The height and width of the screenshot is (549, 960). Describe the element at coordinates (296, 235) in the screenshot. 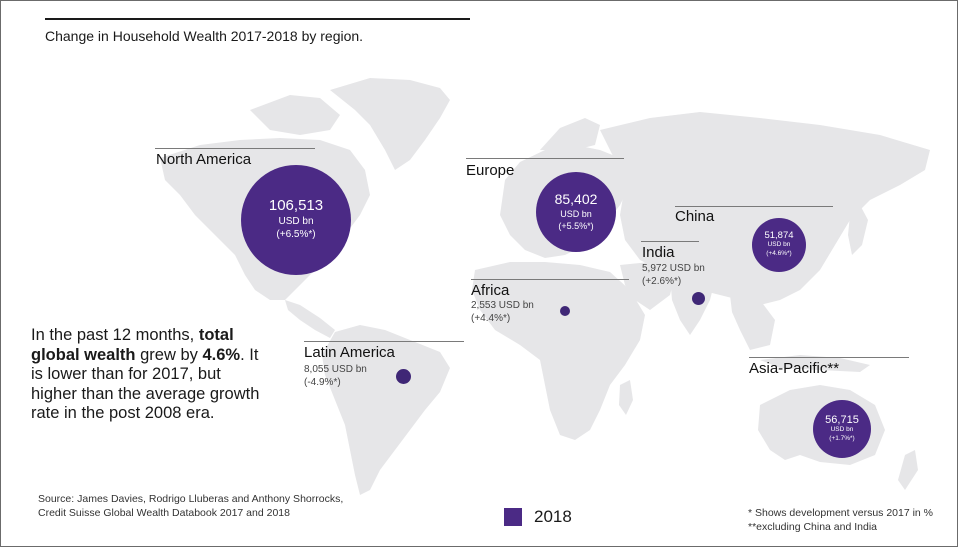

I see `north-america-change: (+6.5%*)` at that location.